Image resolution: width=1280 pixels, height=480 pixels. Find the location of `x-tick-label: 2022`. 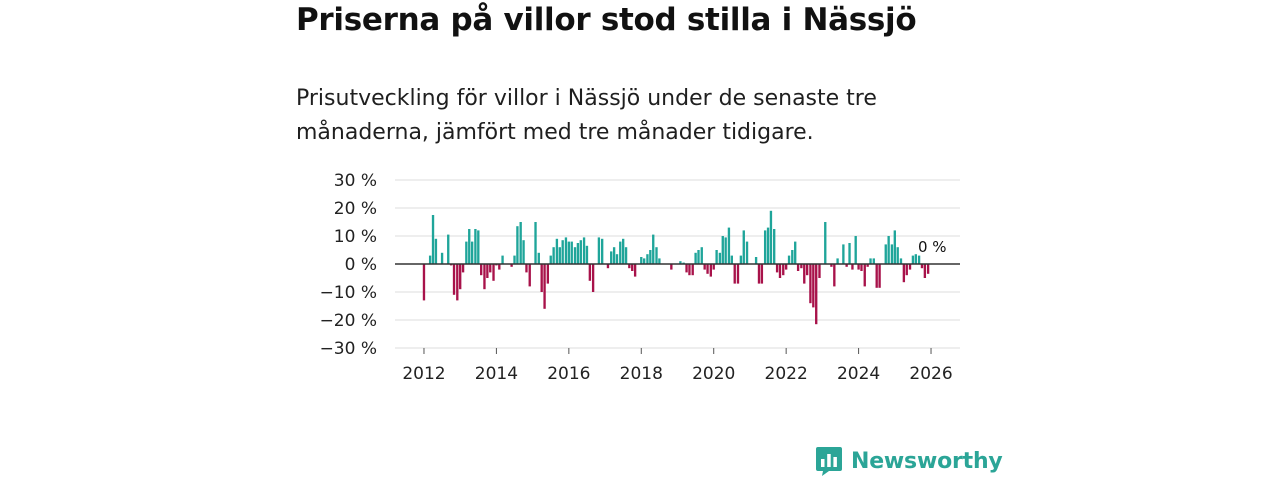

x-tick-label: 2022 is located at coordinates (786, 374).